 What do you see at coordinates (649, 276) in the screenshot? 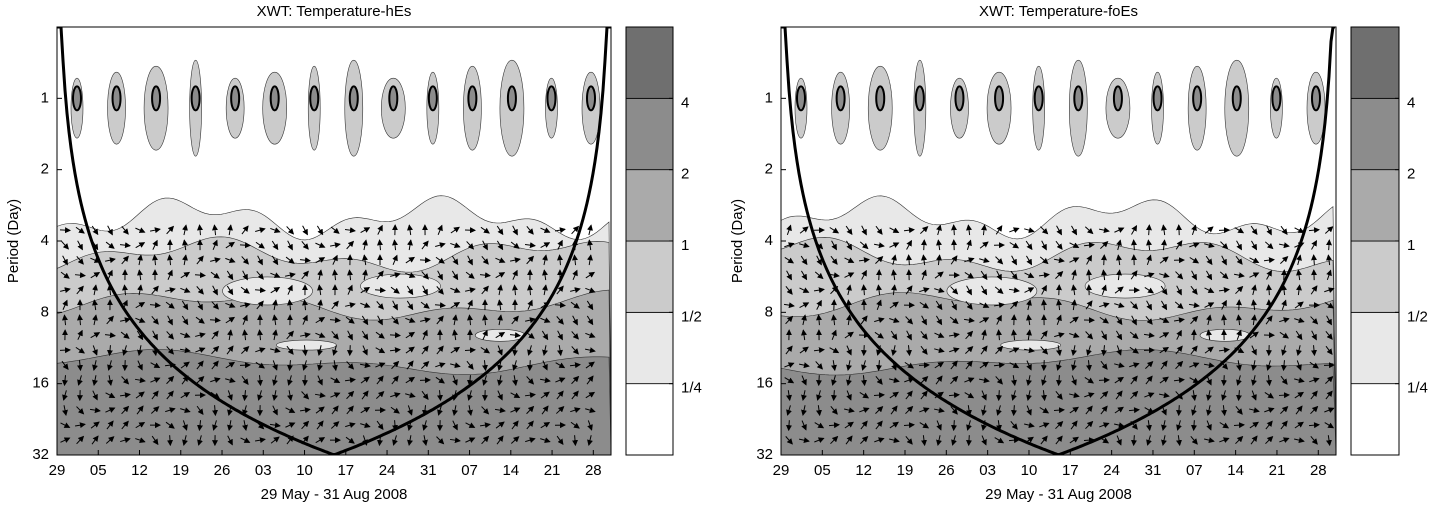
I see `colorbar-band` at bounding box center [649, 276].